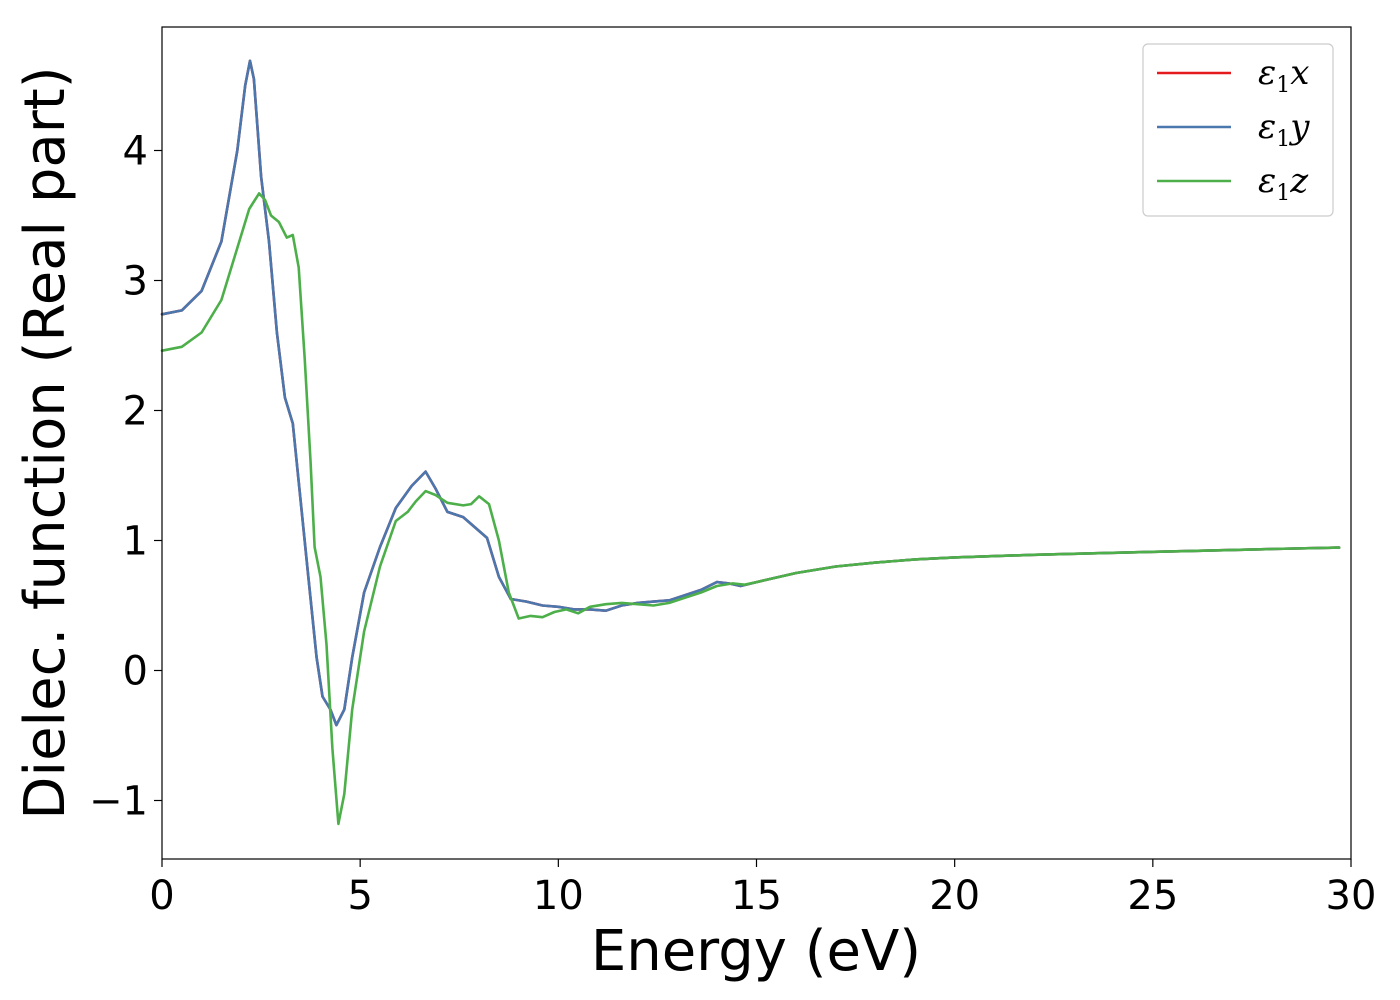 The height and width of the screenshot is (1000, 1400). Describe the element at coordinates (118, 802) in the screenshot. I see `y-tick-label: −1` at that location.